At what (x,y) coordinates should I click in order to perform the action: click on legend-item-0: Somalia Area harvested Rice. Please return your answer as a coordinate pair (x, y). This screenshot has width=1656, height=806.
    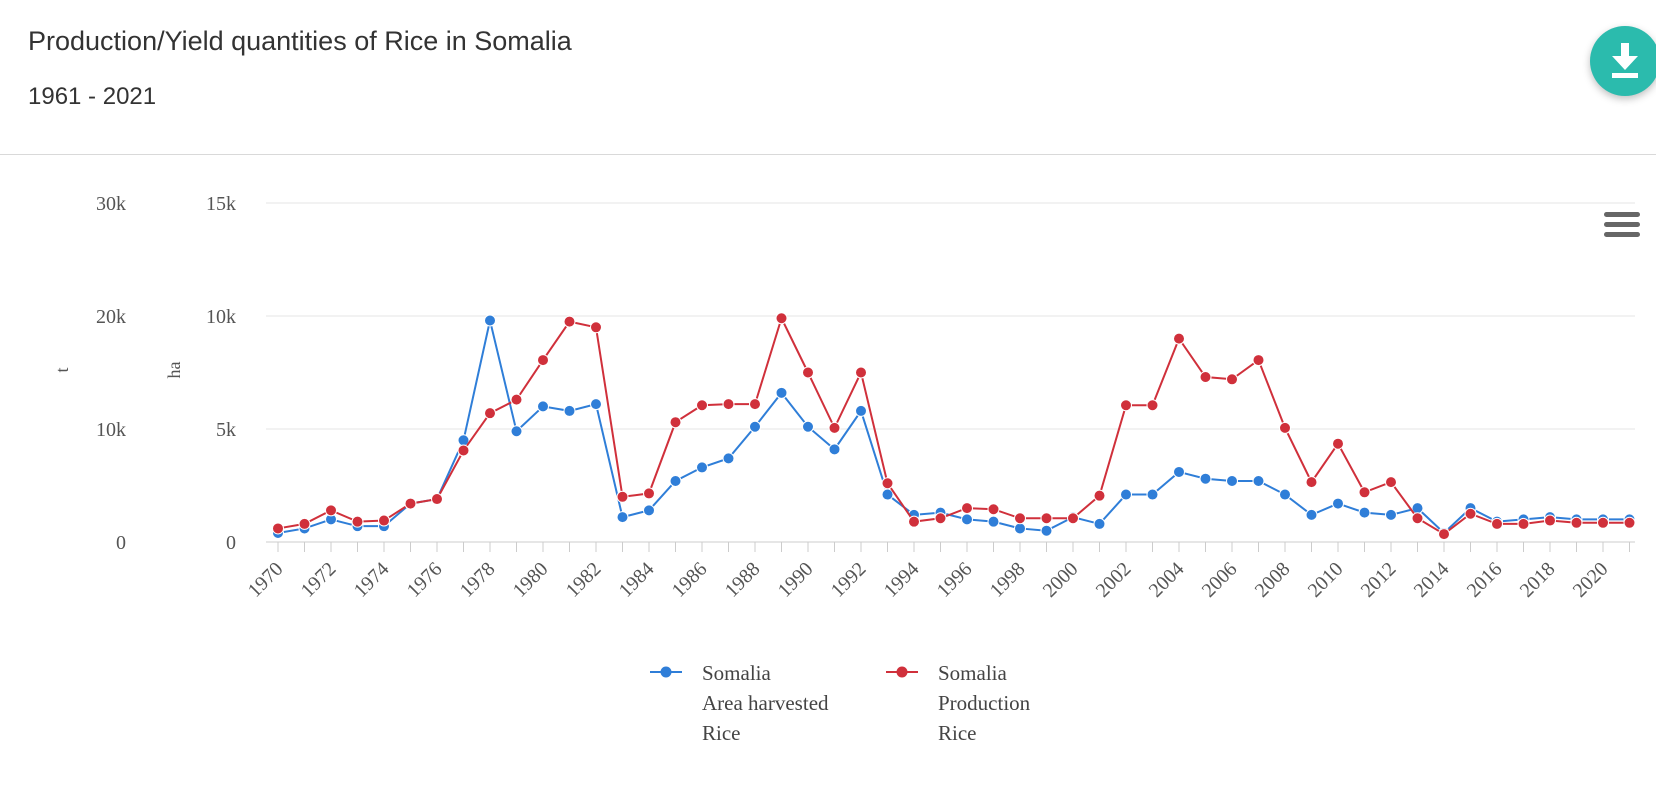
    Looking at the image, I should click on (739, 703).